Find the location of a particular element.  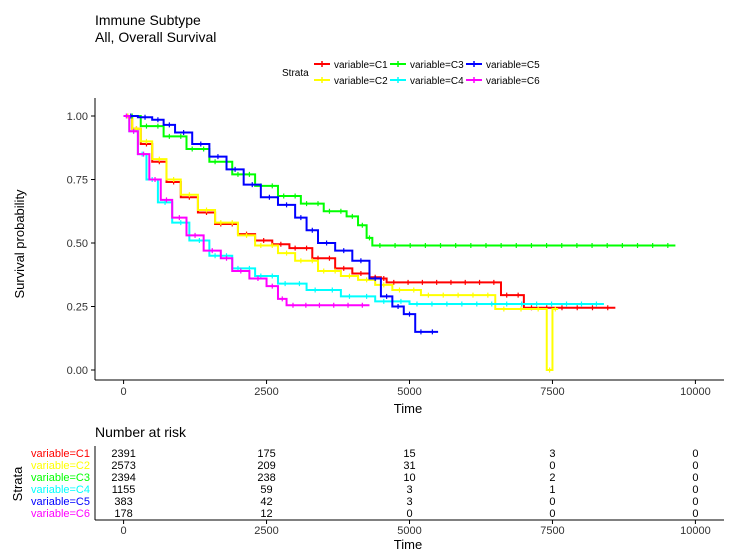

risk-cell: 175 is located at coordinates (266, 454).